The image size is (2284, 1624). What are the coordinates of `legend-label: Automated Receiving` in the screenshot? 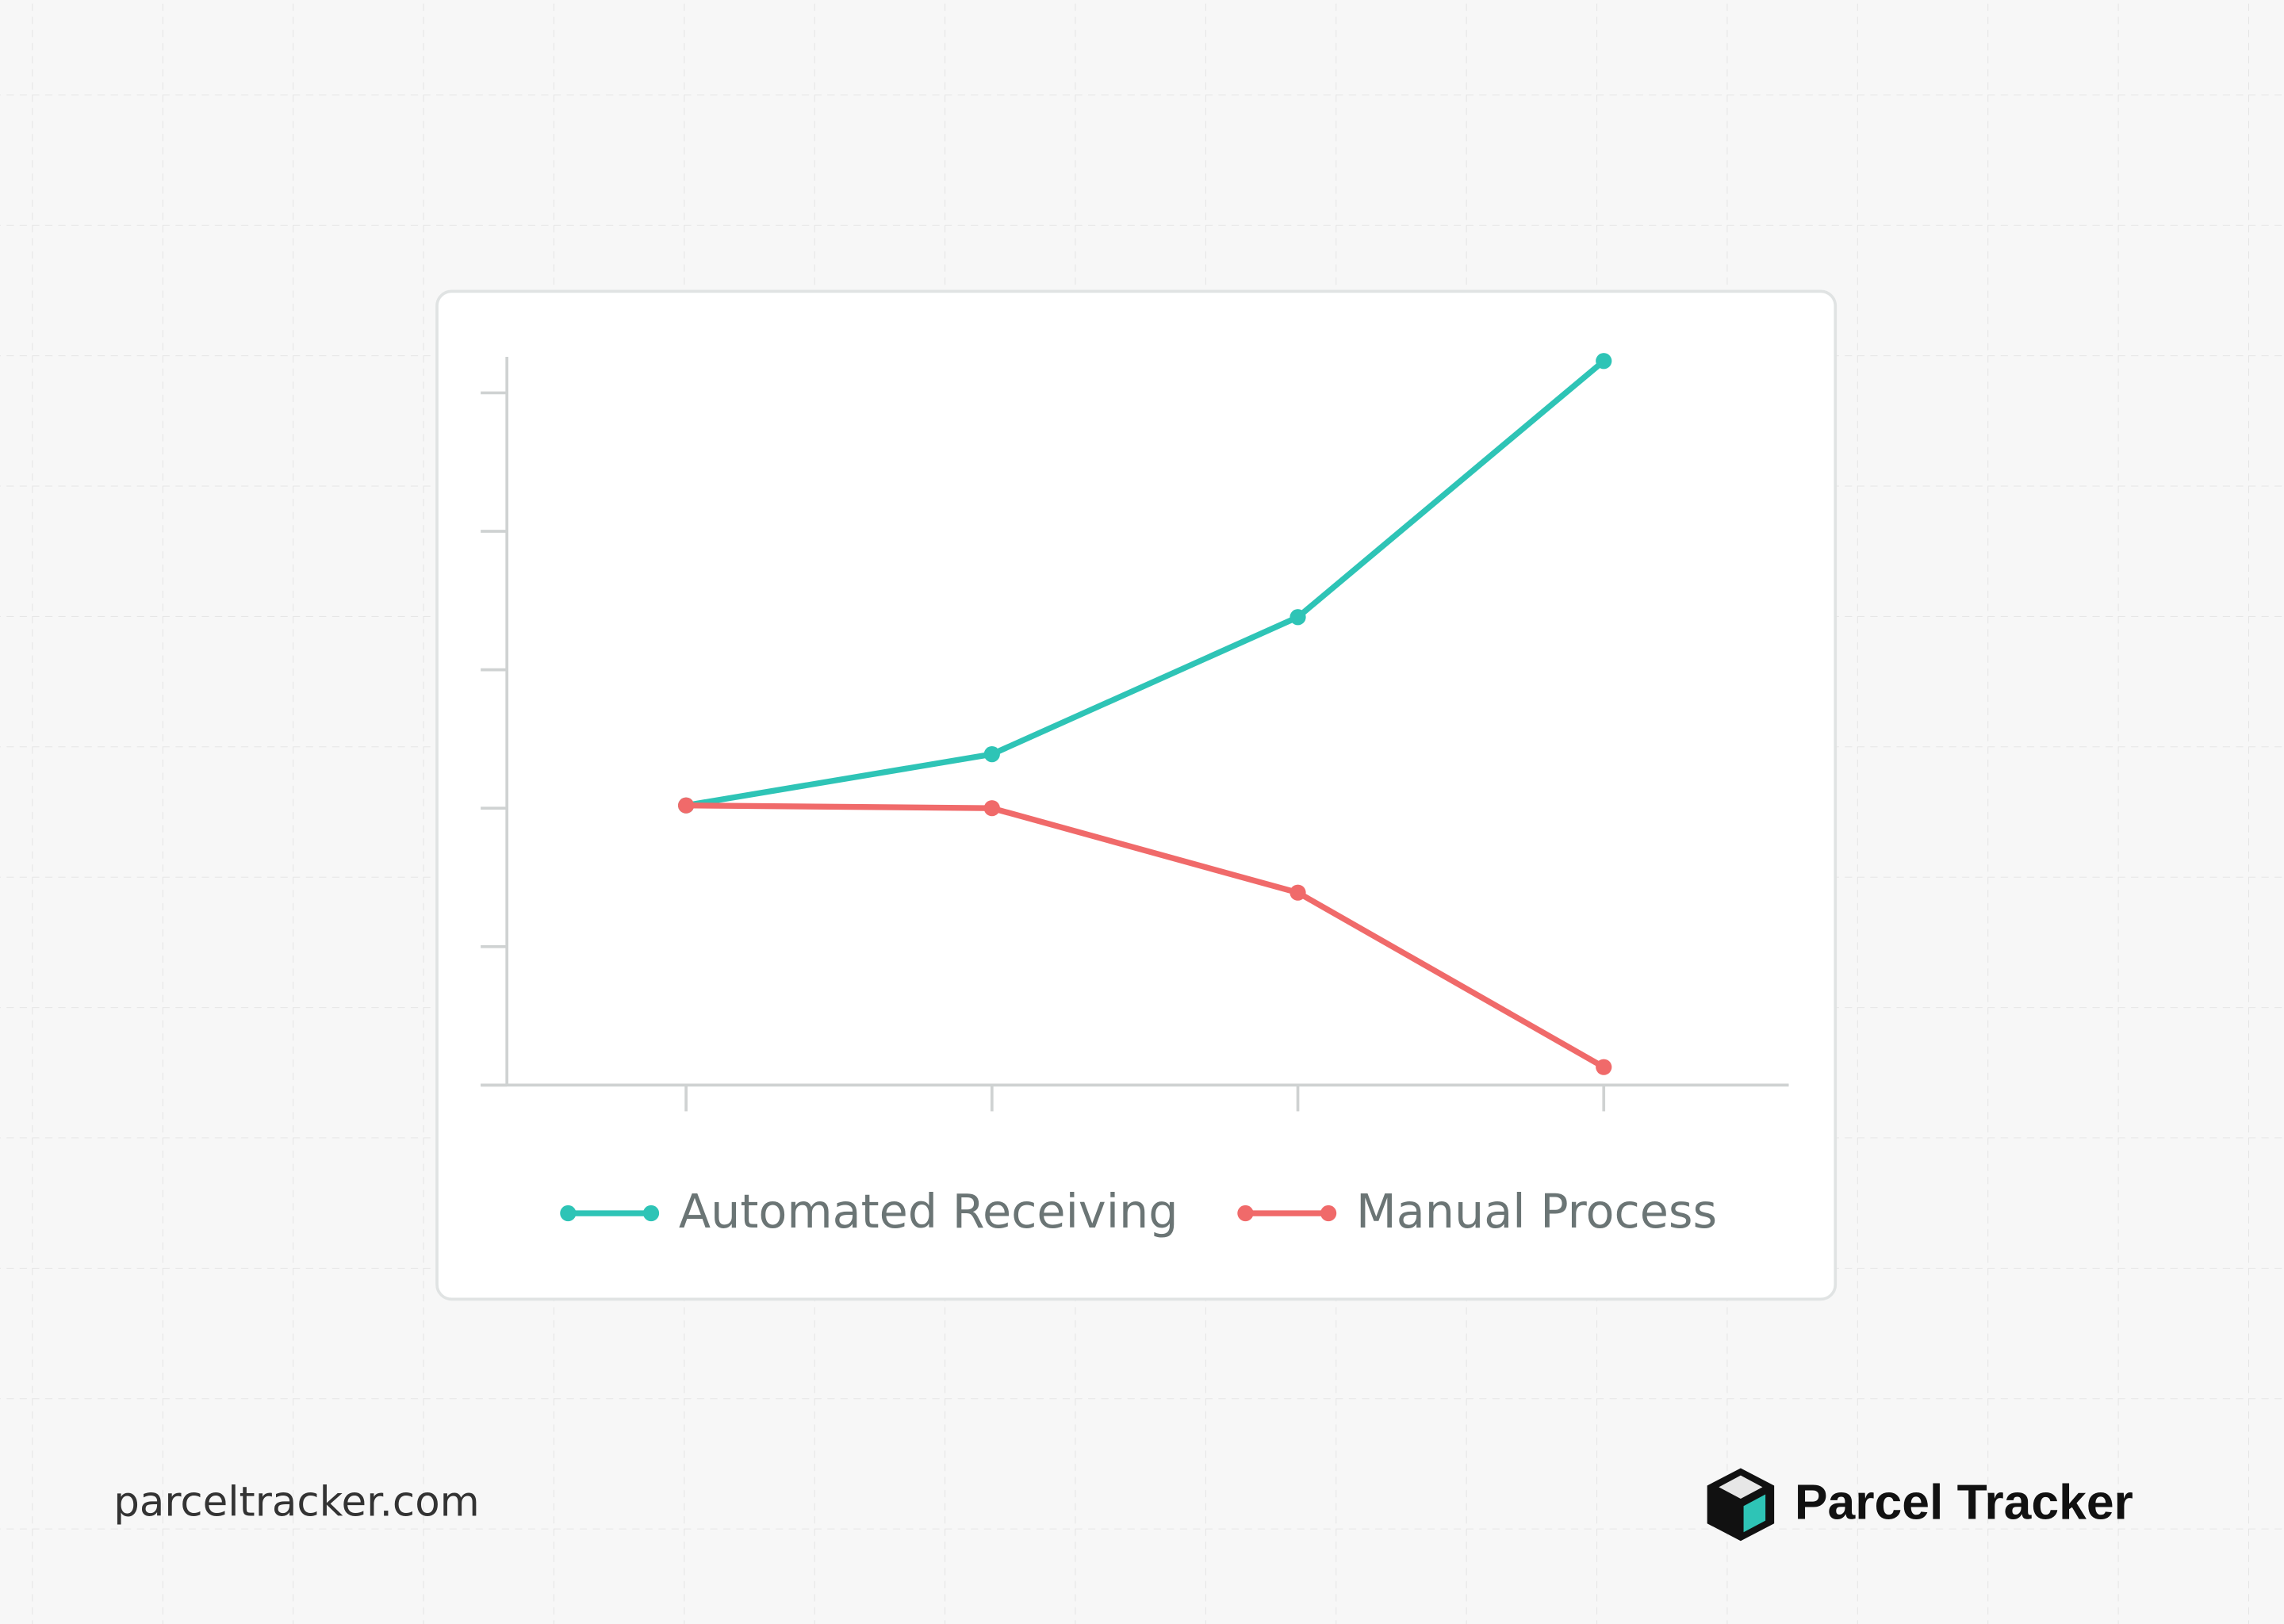 It's located at (928, 1211).